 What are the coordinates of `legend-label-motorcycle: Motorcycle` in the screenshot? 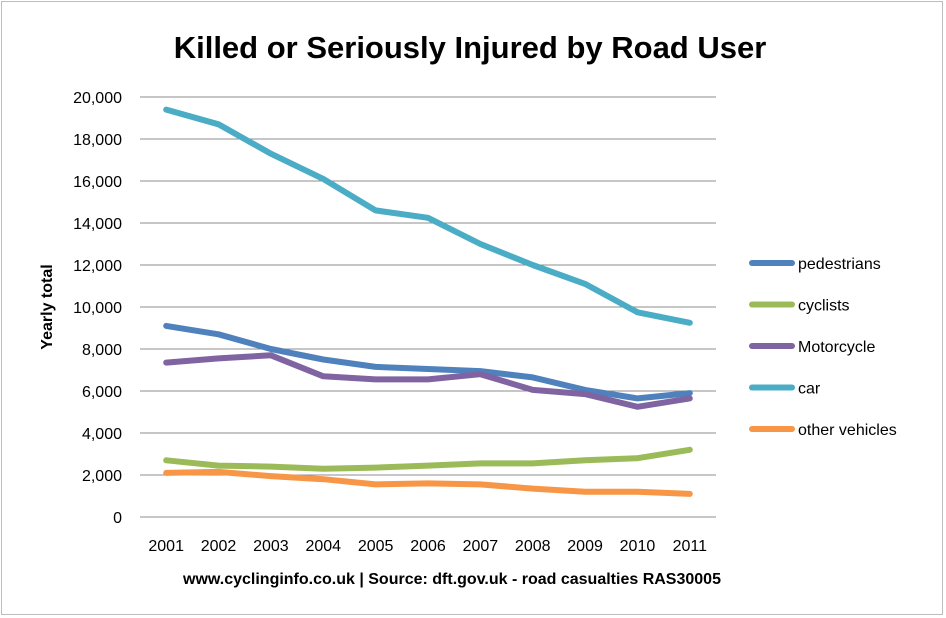 It's located at (836, 347).